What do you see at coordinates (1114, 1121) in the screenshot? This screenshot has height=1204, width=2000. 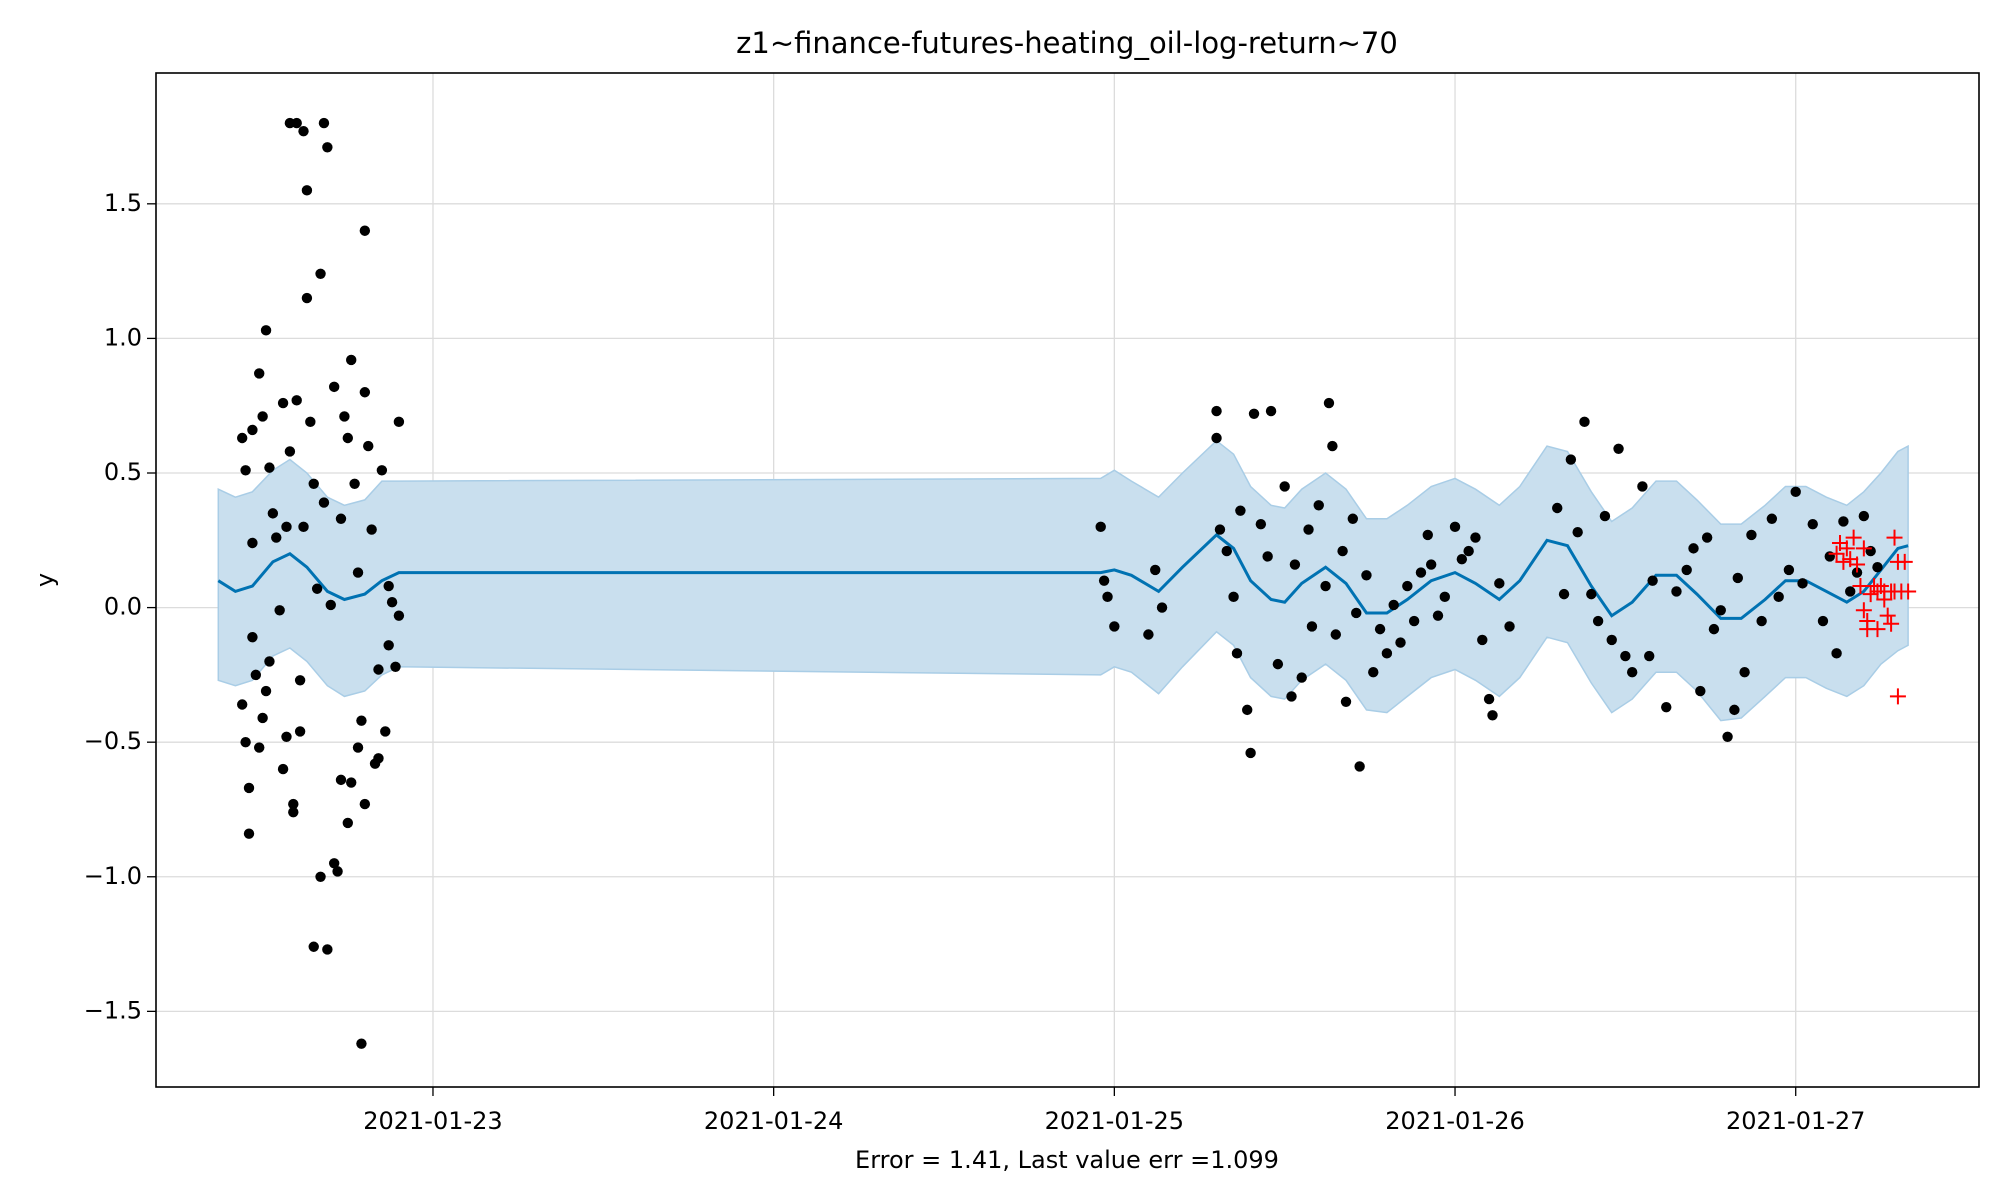 I see `x-tick-label: 2021-01-25` at bounding box center [1114, 1121].